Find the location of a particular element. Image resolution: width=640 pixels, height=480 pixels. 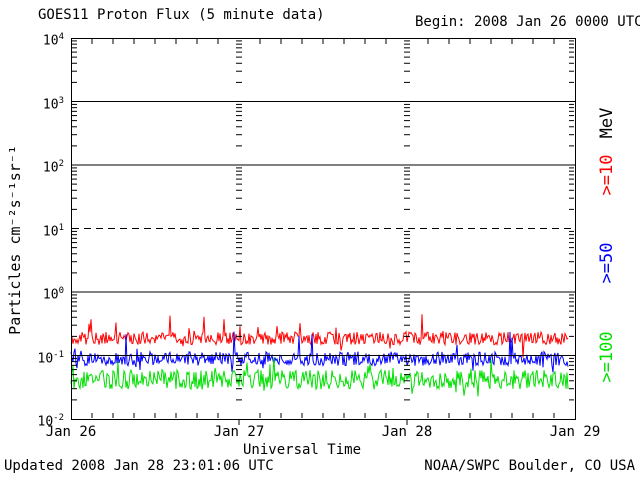

y-tick-label: 10⁰ is located at coordinates (53, 294).